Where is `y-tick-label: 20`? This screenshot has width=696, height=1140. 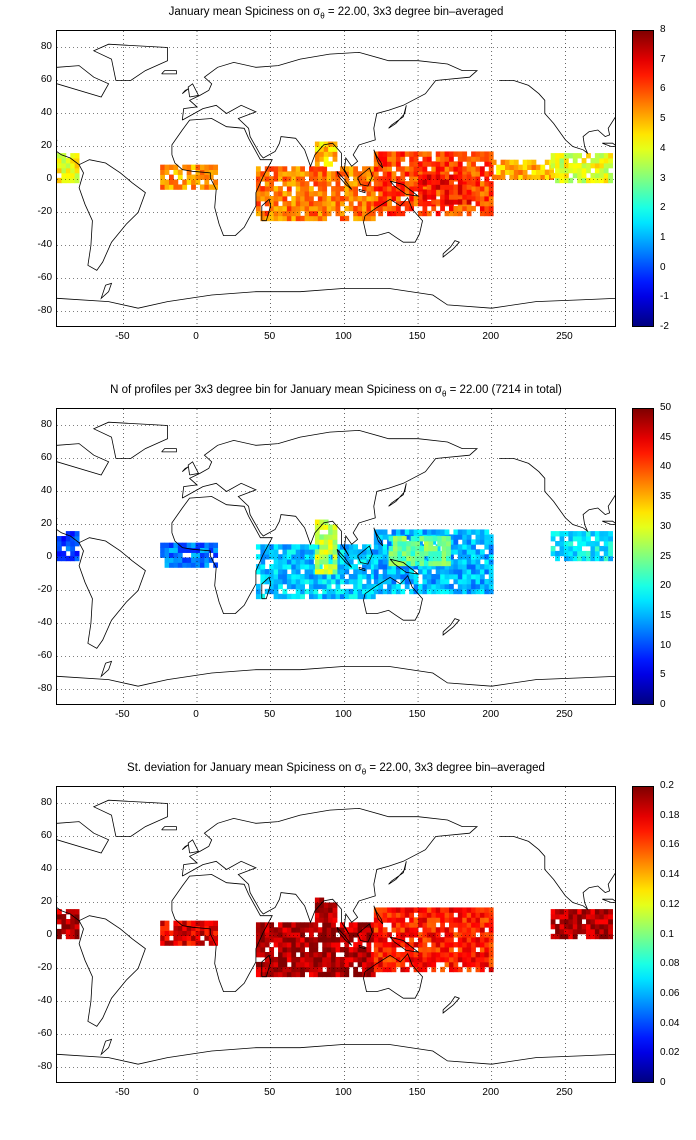 y-tick-label: 20 is located at coordinates (46, 523).